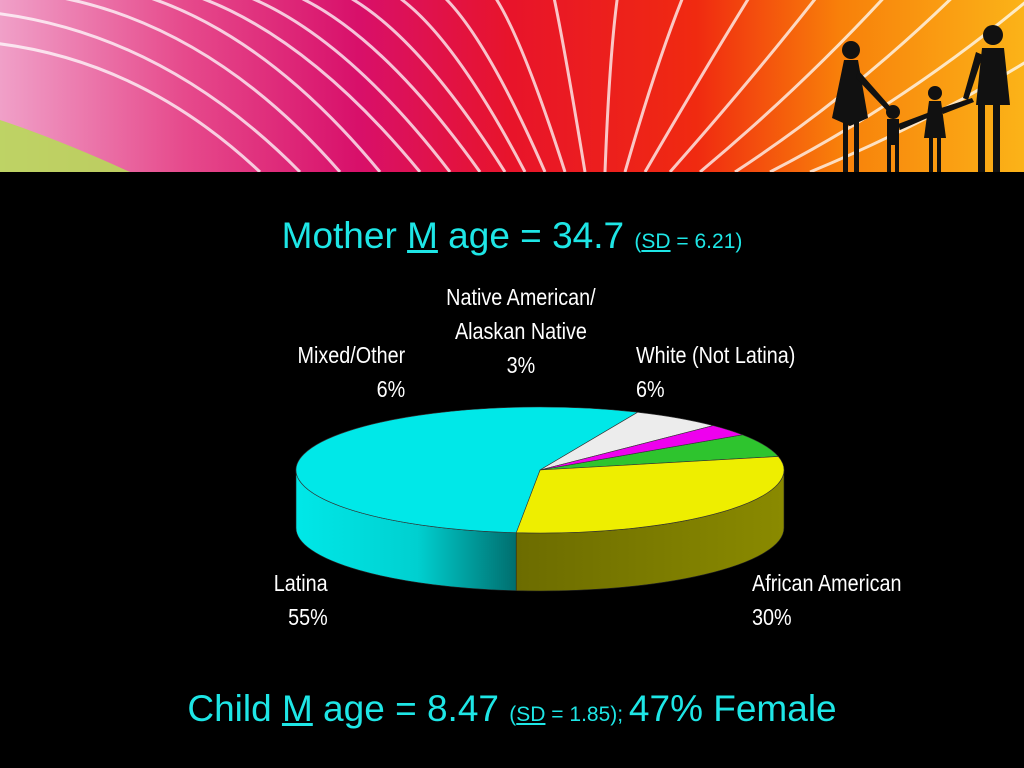 The width and height of the screenshot is (1024, 768). What do you see at coordinates (390, 389) in the screenshot?
I see `label-mixed-other-pct: 6%` at bounding box center [390, 389].